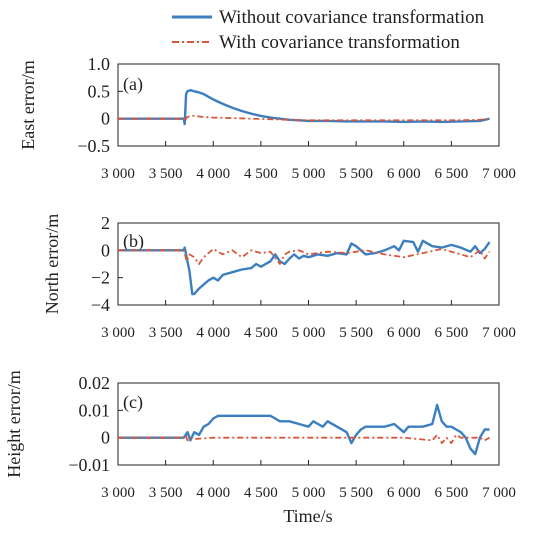 This screenshot has width=538, height=534. What do you see at coordinates (93, 146) in the screenshot?
I see `y-tick-label: −0.5` at bounding box center [93, 146].